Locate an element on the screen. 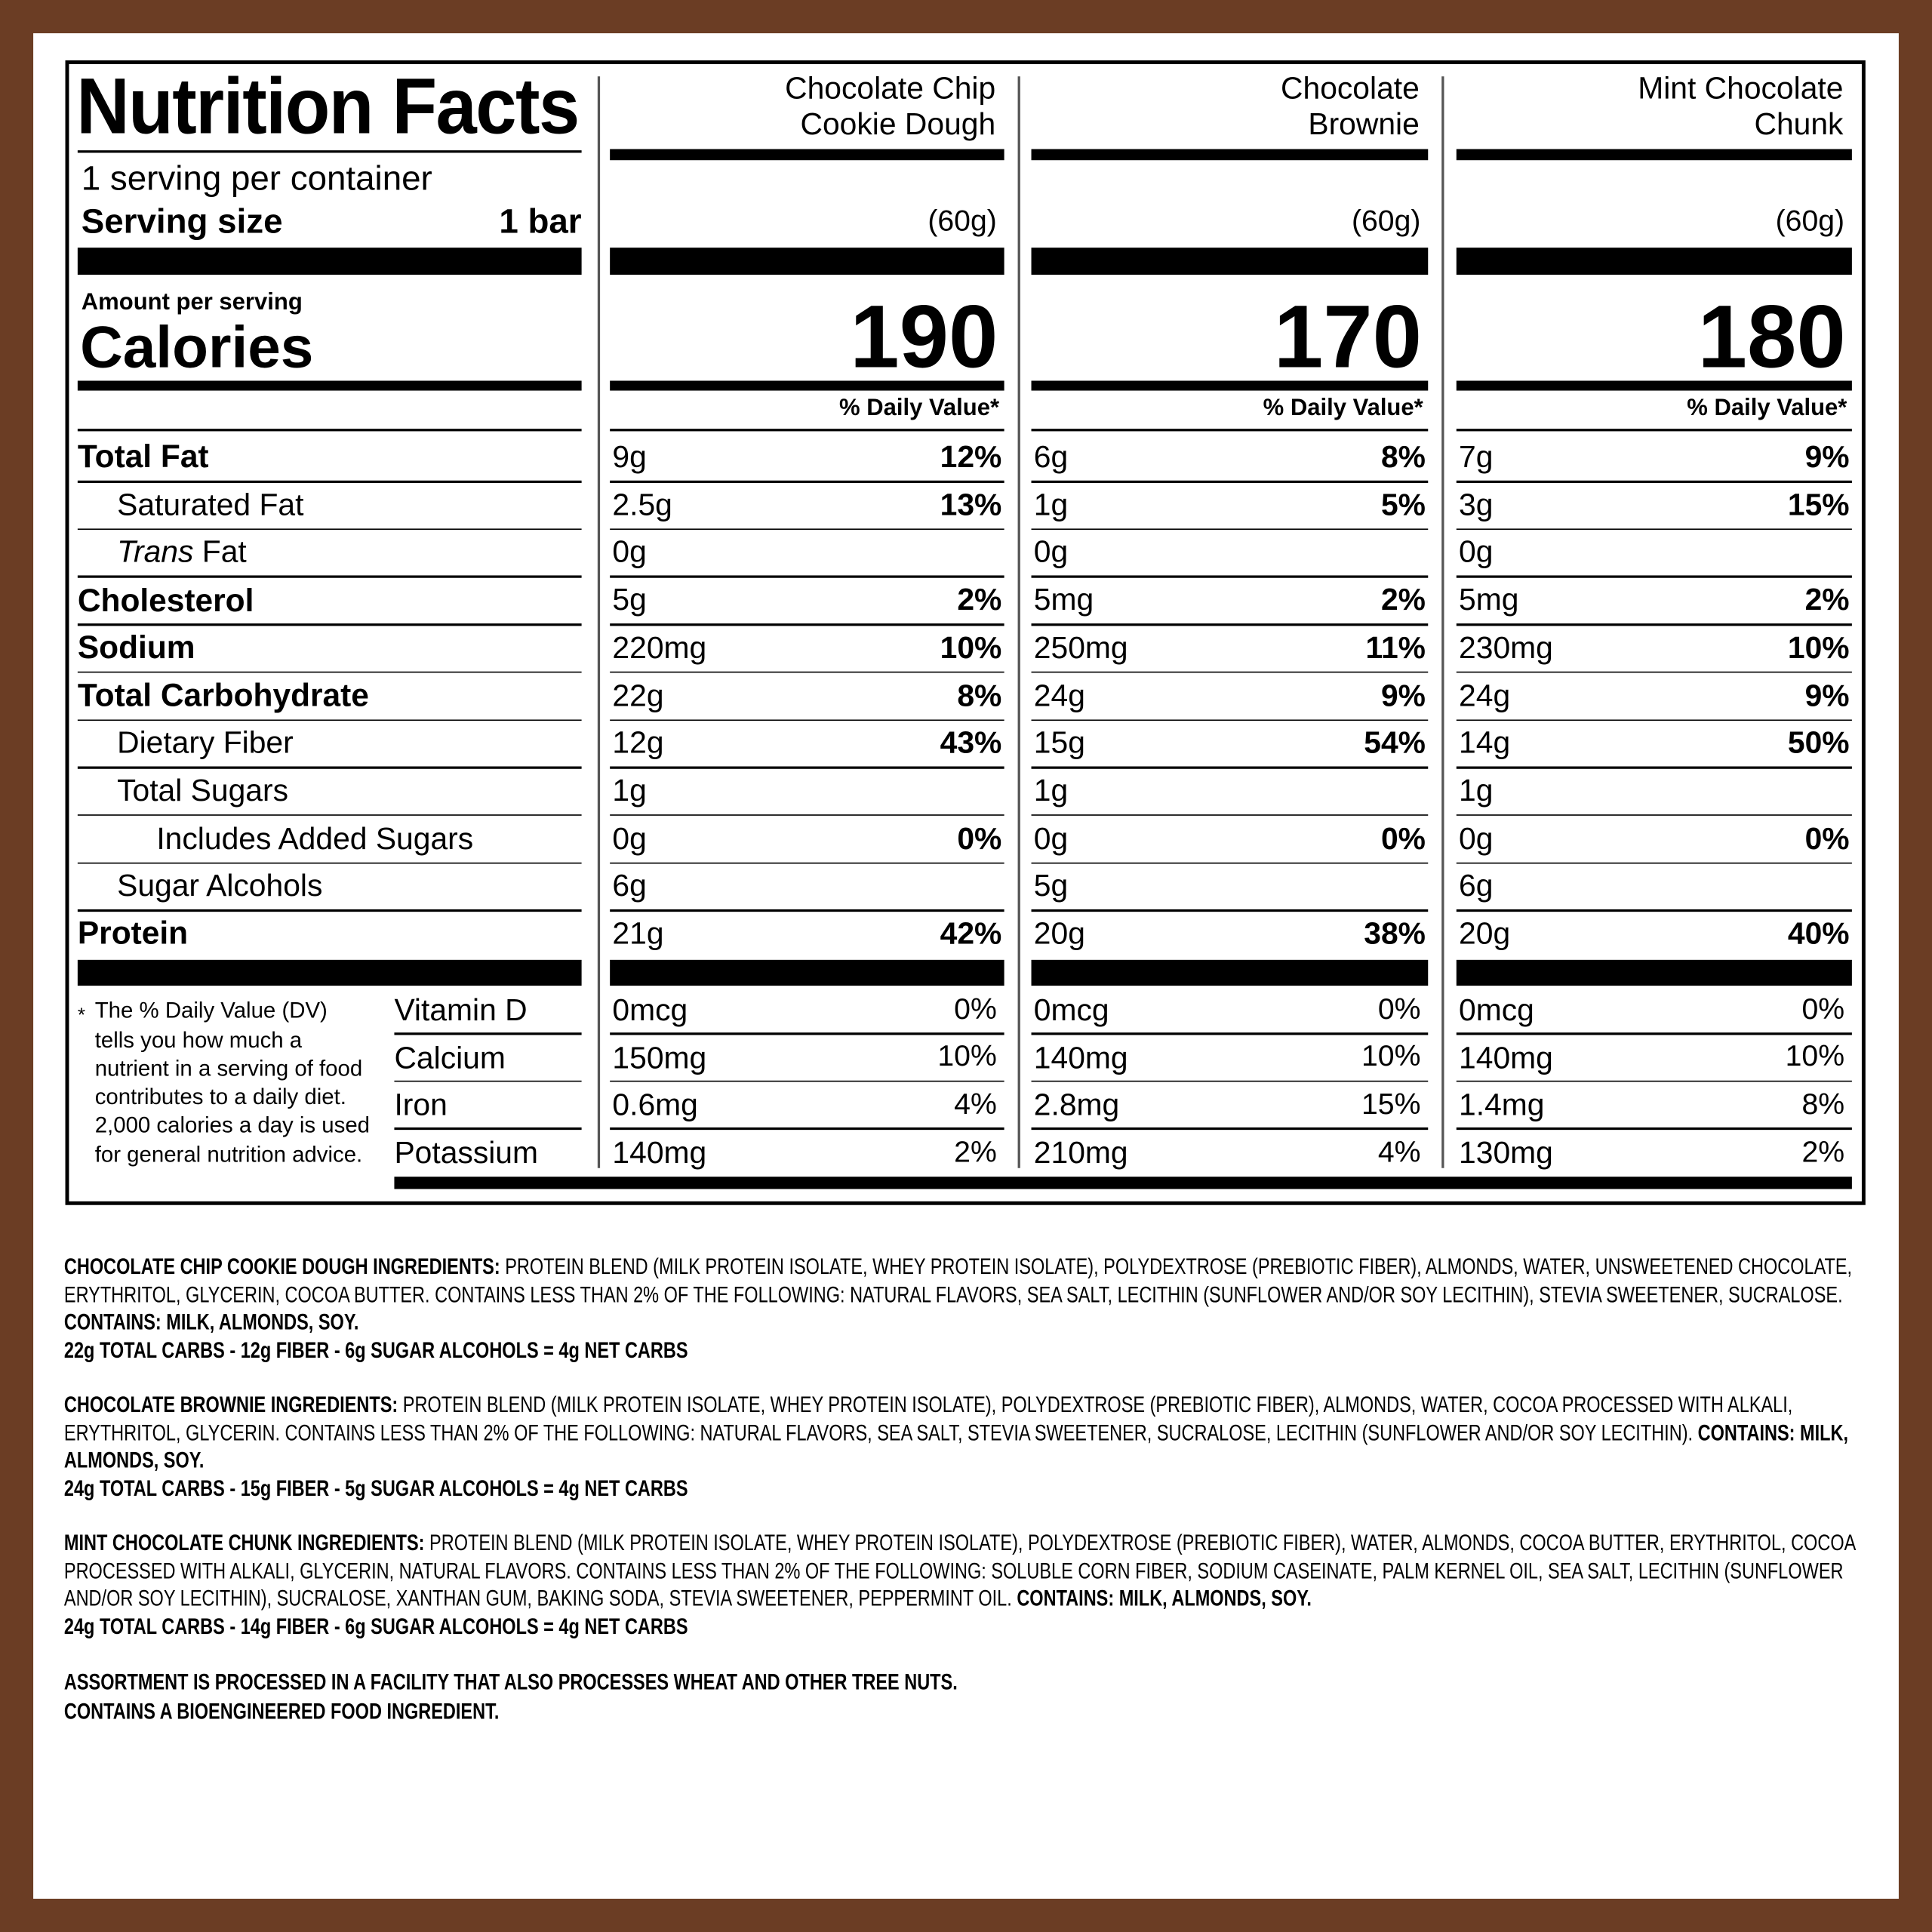  footnote-line: contributes to a daily diet. is located at coordinates (220, 1096).